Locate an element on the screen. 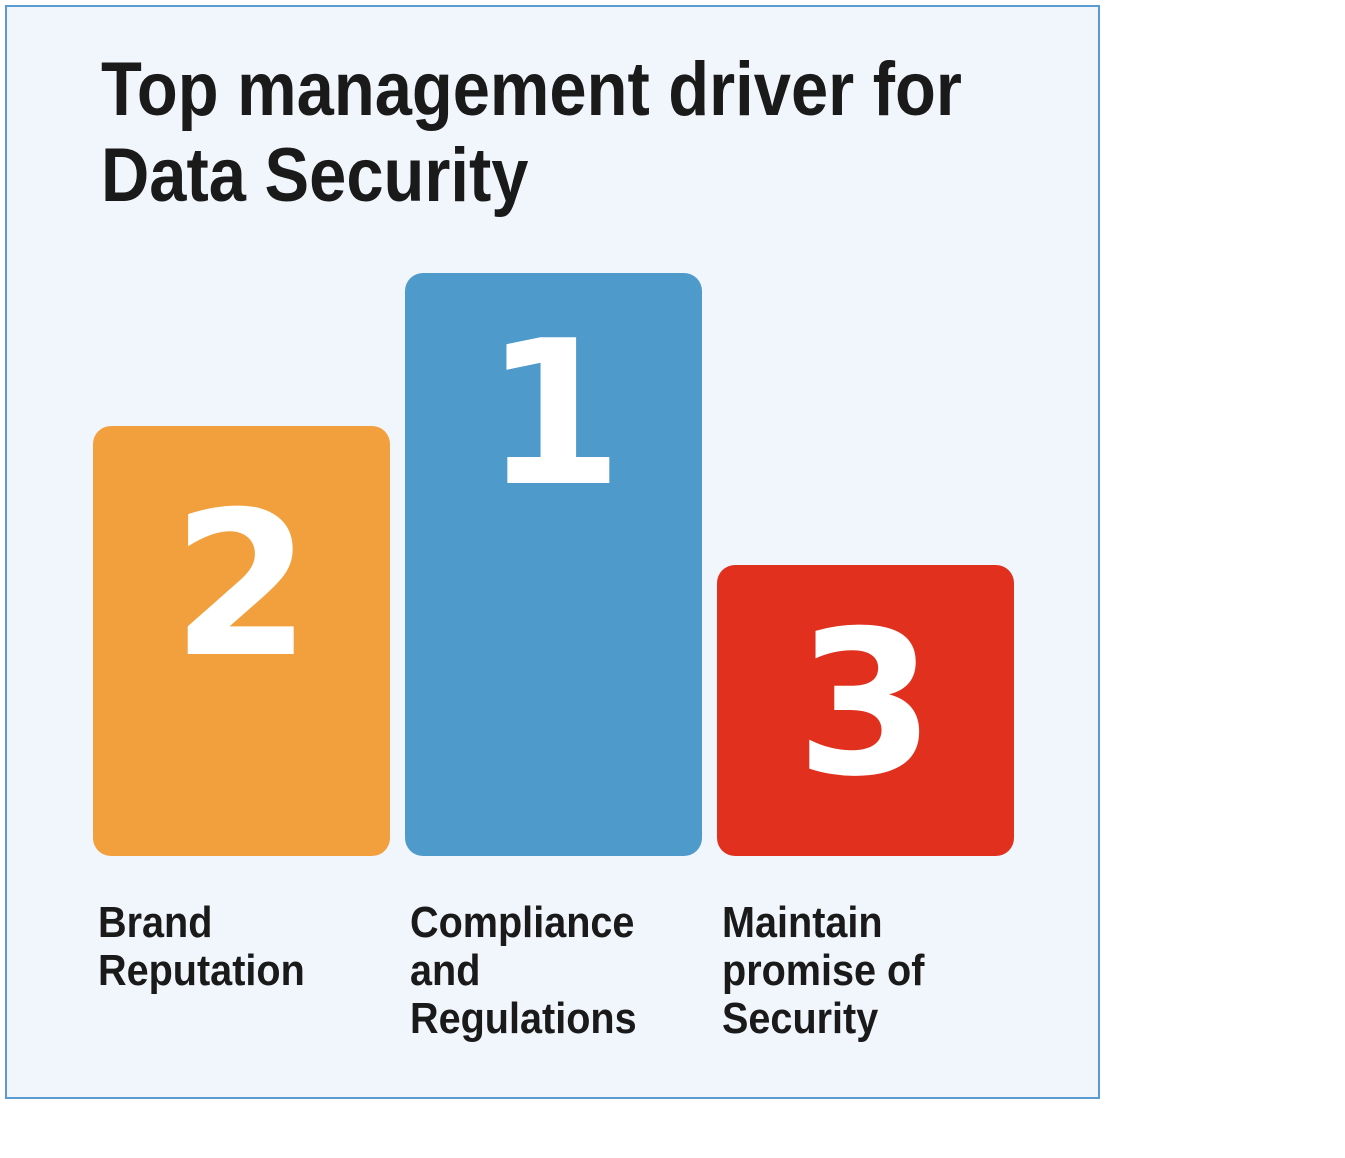 Image resolution: width=1345 pixels, height=1158 pixels. category-label-line: Regulations is located at coordinates (523, 1018).